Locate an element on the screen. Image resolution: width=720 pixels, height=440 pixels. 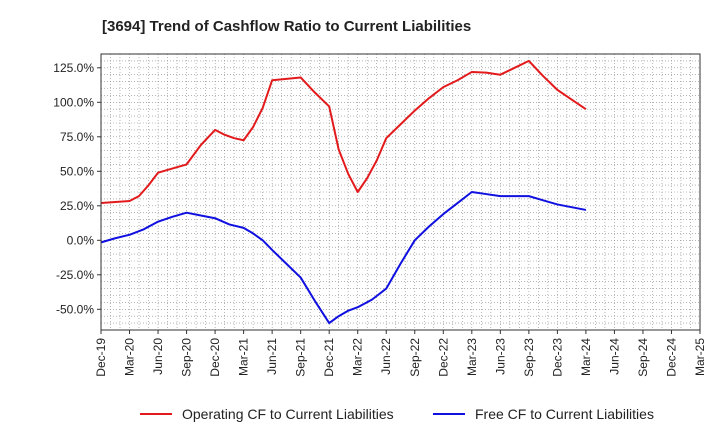
x-tick-label: Mar-25 is located at coordinates (700, 357).